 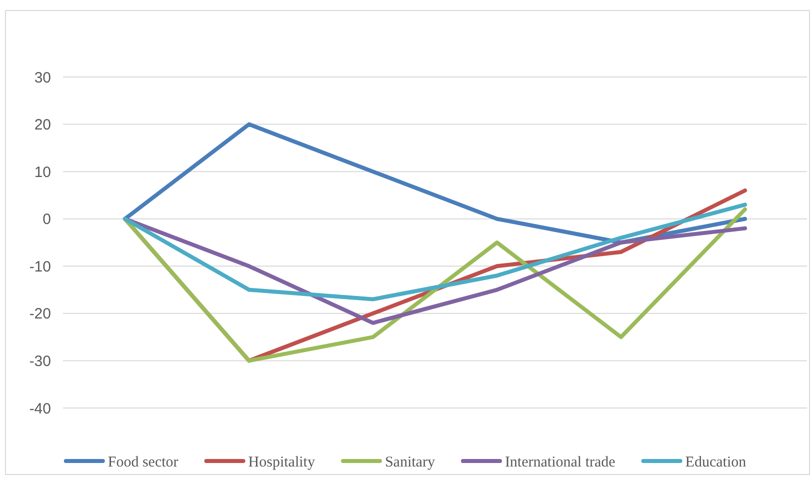 I want to click on legend-label: Education, so click(x=716, y=462).